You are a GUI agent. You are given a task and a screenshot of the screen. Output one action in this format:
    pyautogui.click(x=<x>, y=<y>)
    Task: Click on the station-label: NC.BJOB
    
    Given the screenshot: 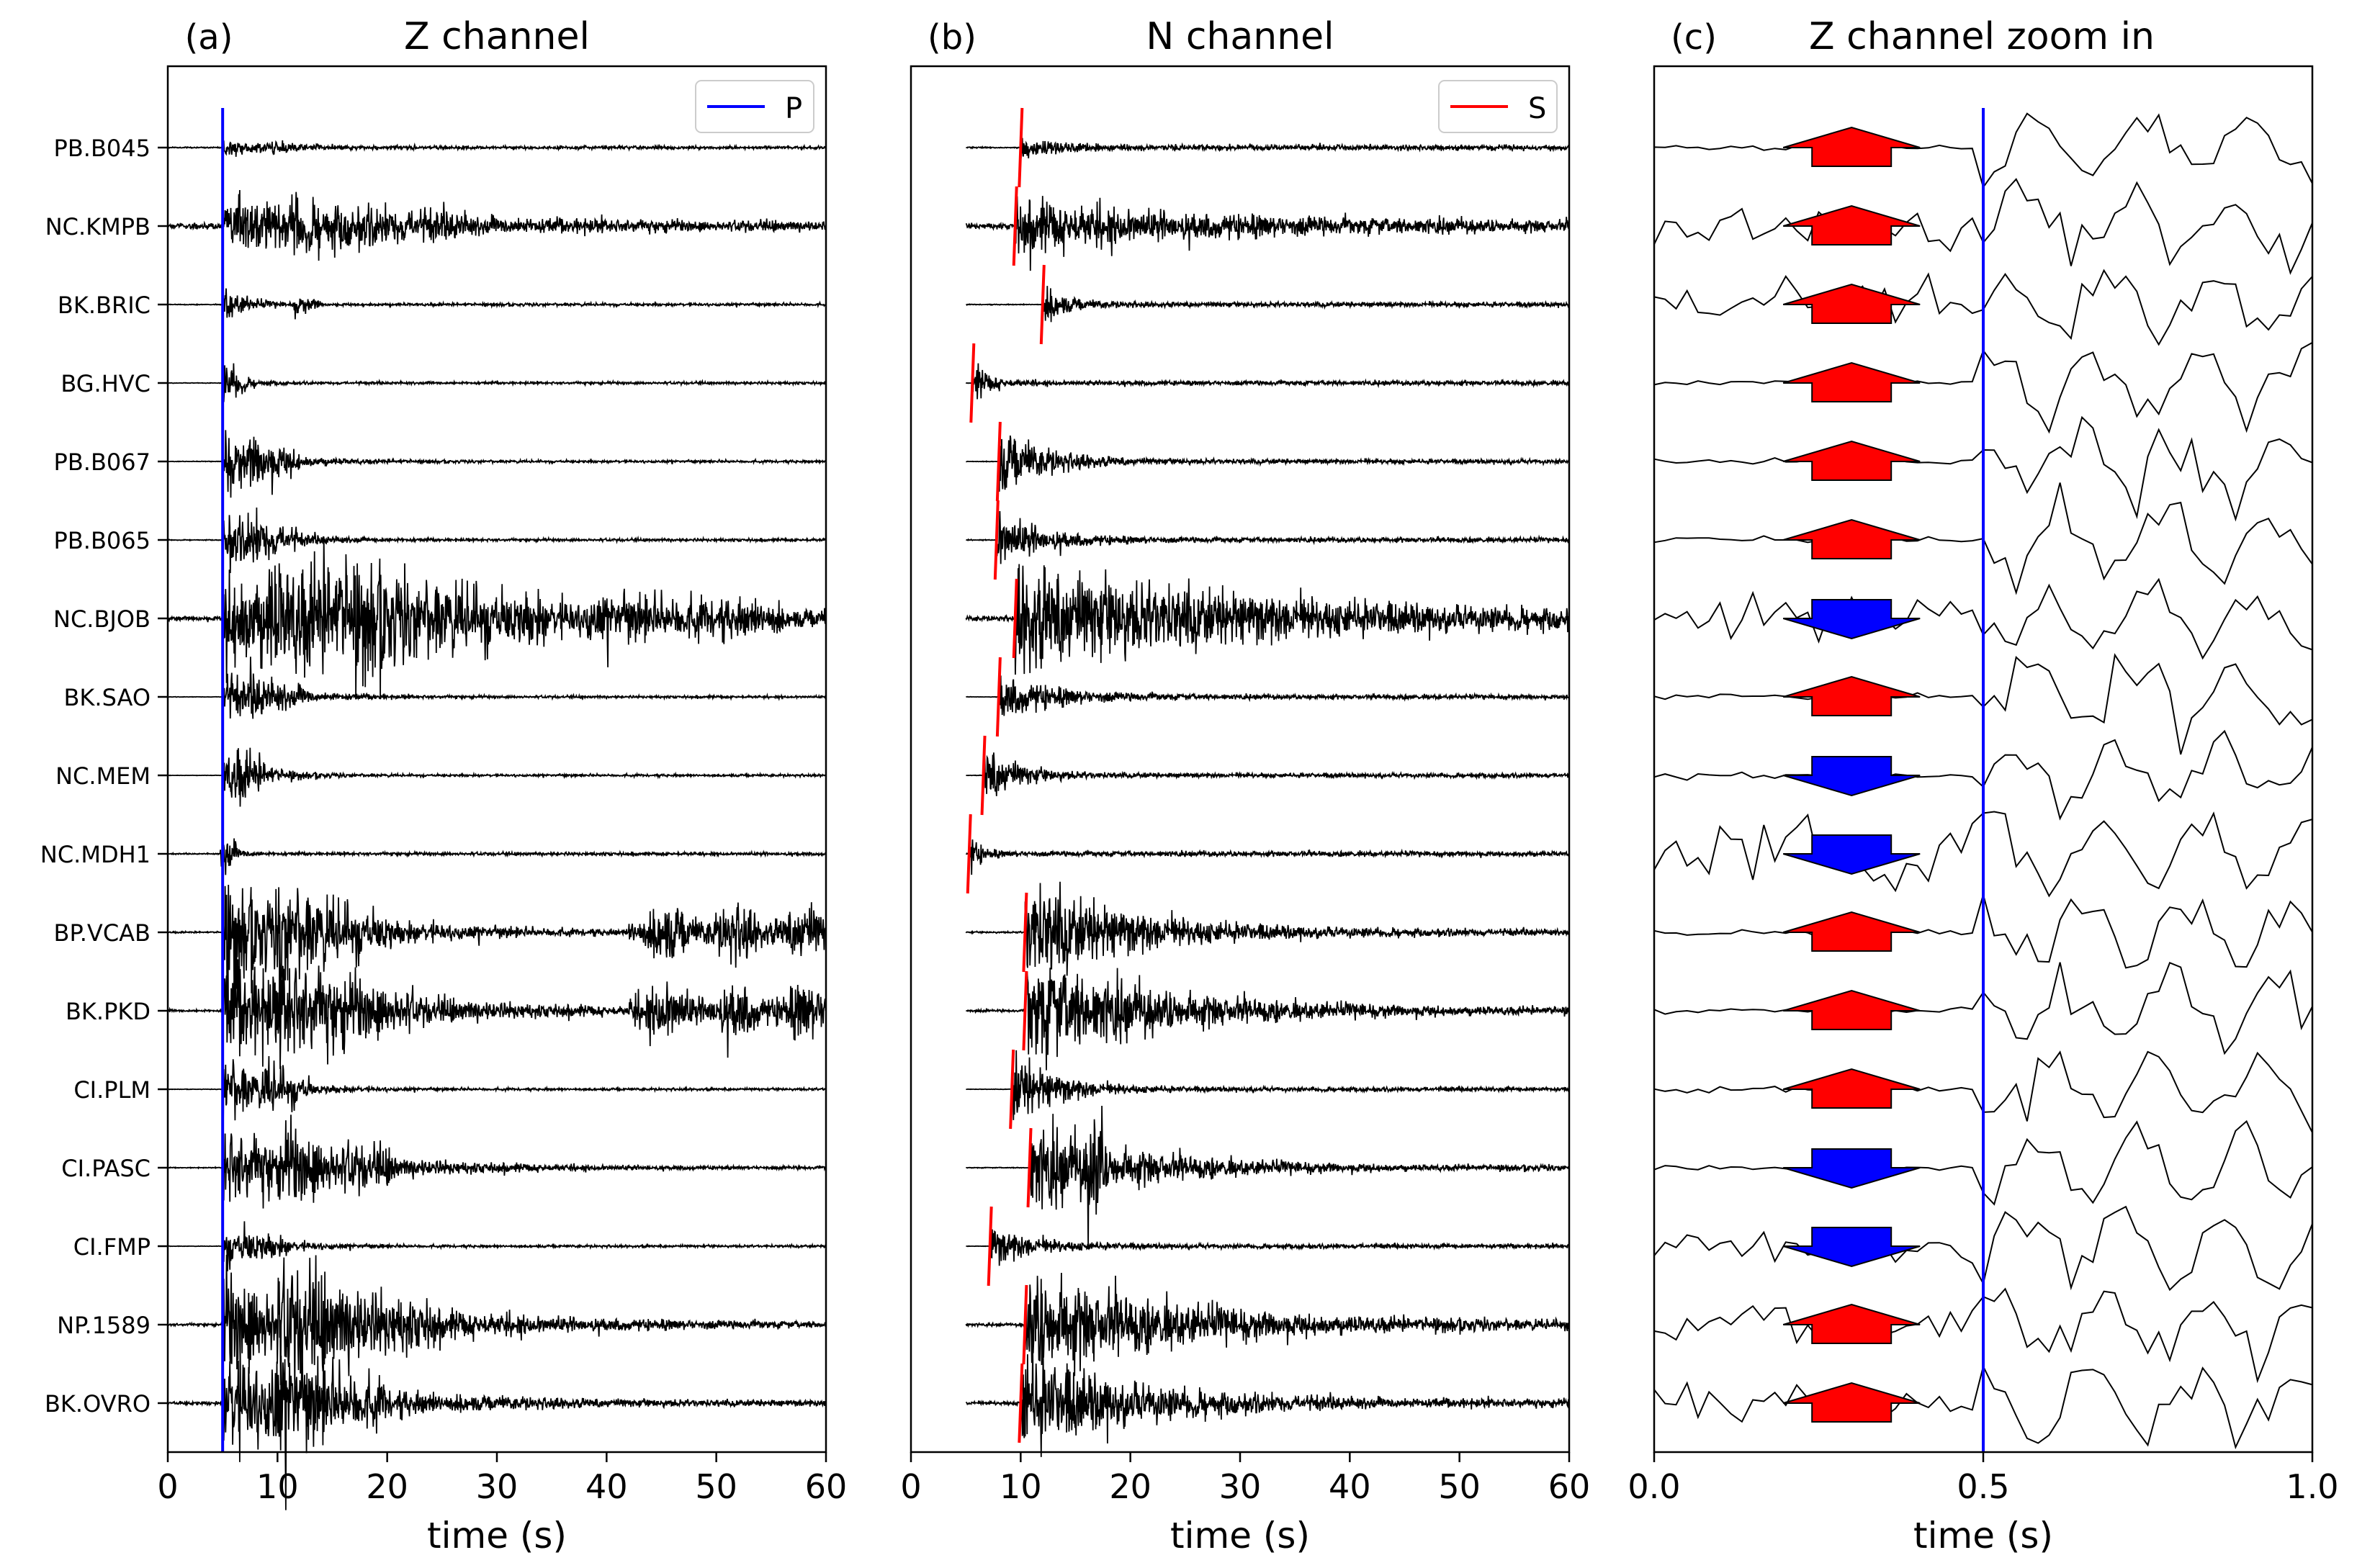 What is the action you would take?
    pyautogui.click(x=102, y=619)
    